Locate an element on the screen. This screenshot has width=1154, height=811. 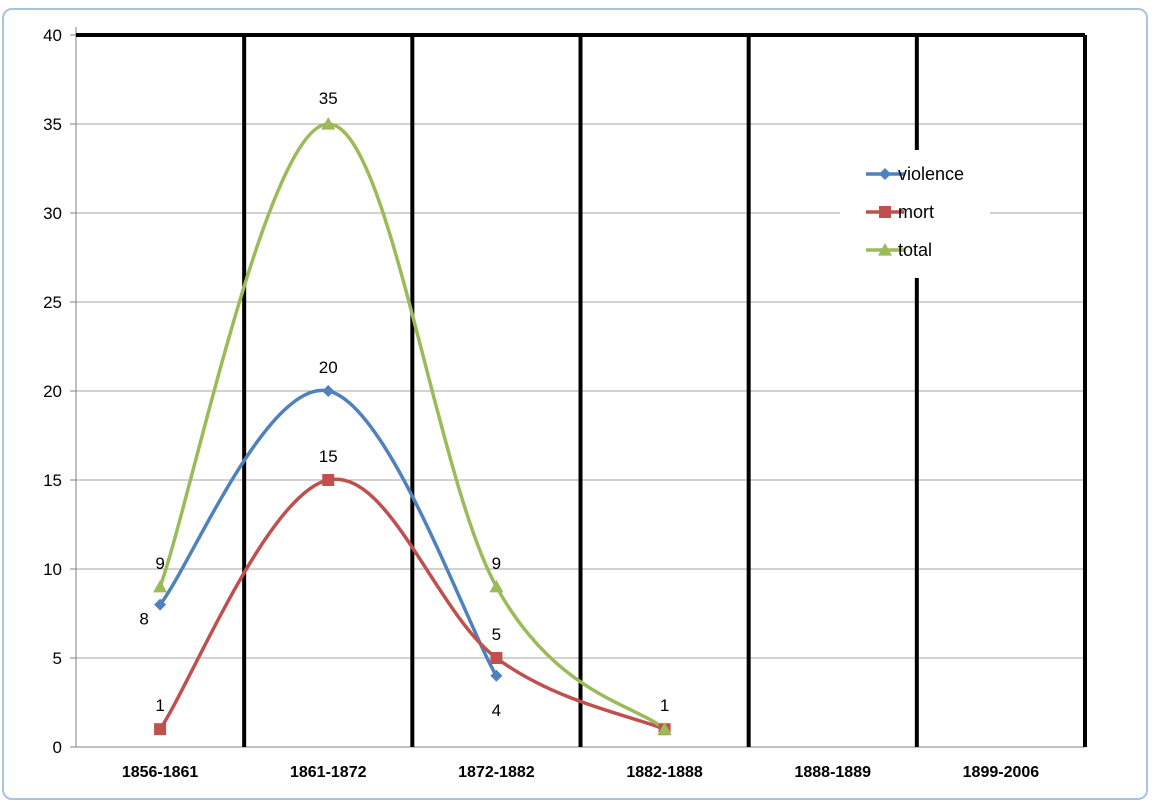
data-label-total-1: 35 is located at coordinates (328, 98).